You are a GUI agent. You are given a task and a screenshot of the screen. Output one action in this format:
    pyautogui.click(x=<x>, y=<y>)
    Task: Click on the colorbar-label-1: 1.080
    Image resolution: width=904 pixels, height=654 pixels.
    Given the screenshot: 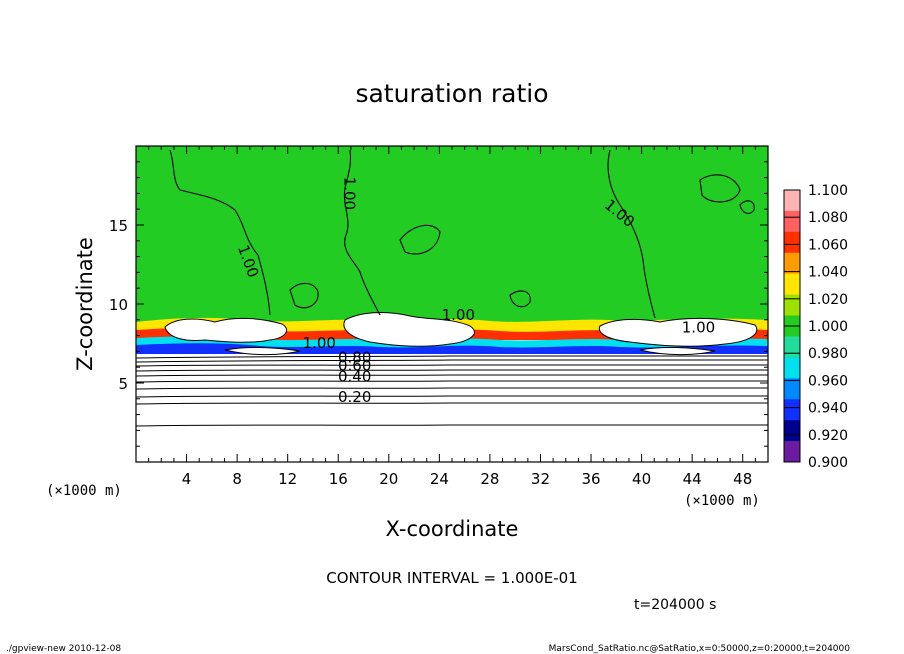 What is the action you would take?
    pyautogui.click(x=828, y=218)
    